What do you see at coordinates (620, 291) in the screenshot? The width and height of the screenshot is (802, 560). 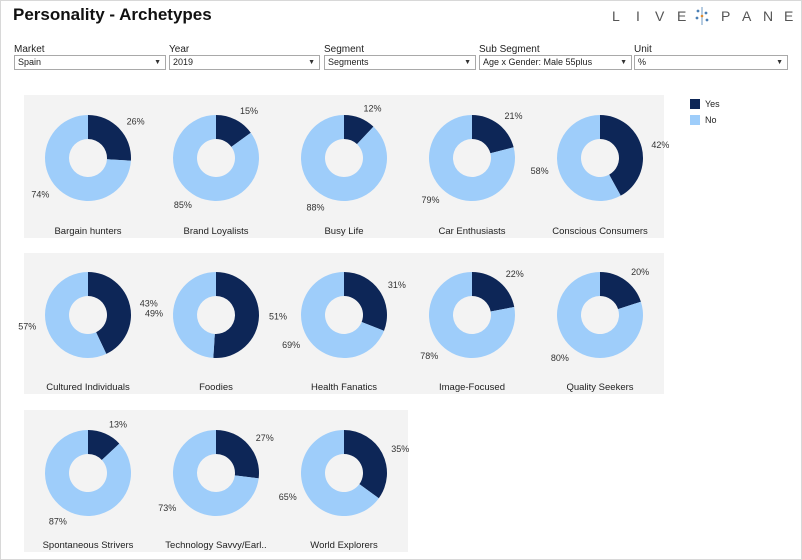 I see `slice-yes-quality-seekers` at bounding box center [620, 291].